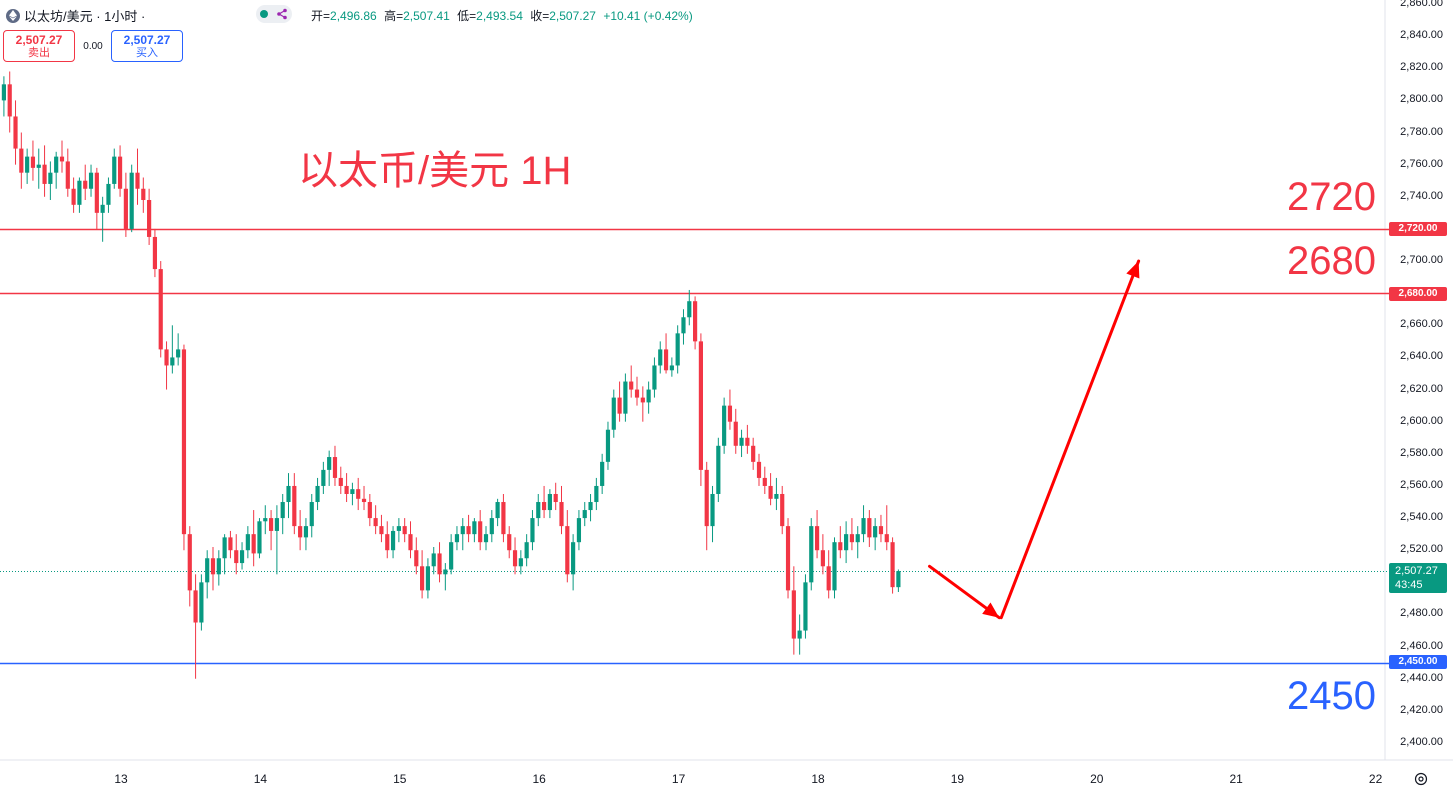 The image size is (1453, 789). What do you see at coordinates (1409, 585) in the screenshot?
I see `bar-countdown: 43:45` at bounding box center [1409, 585].